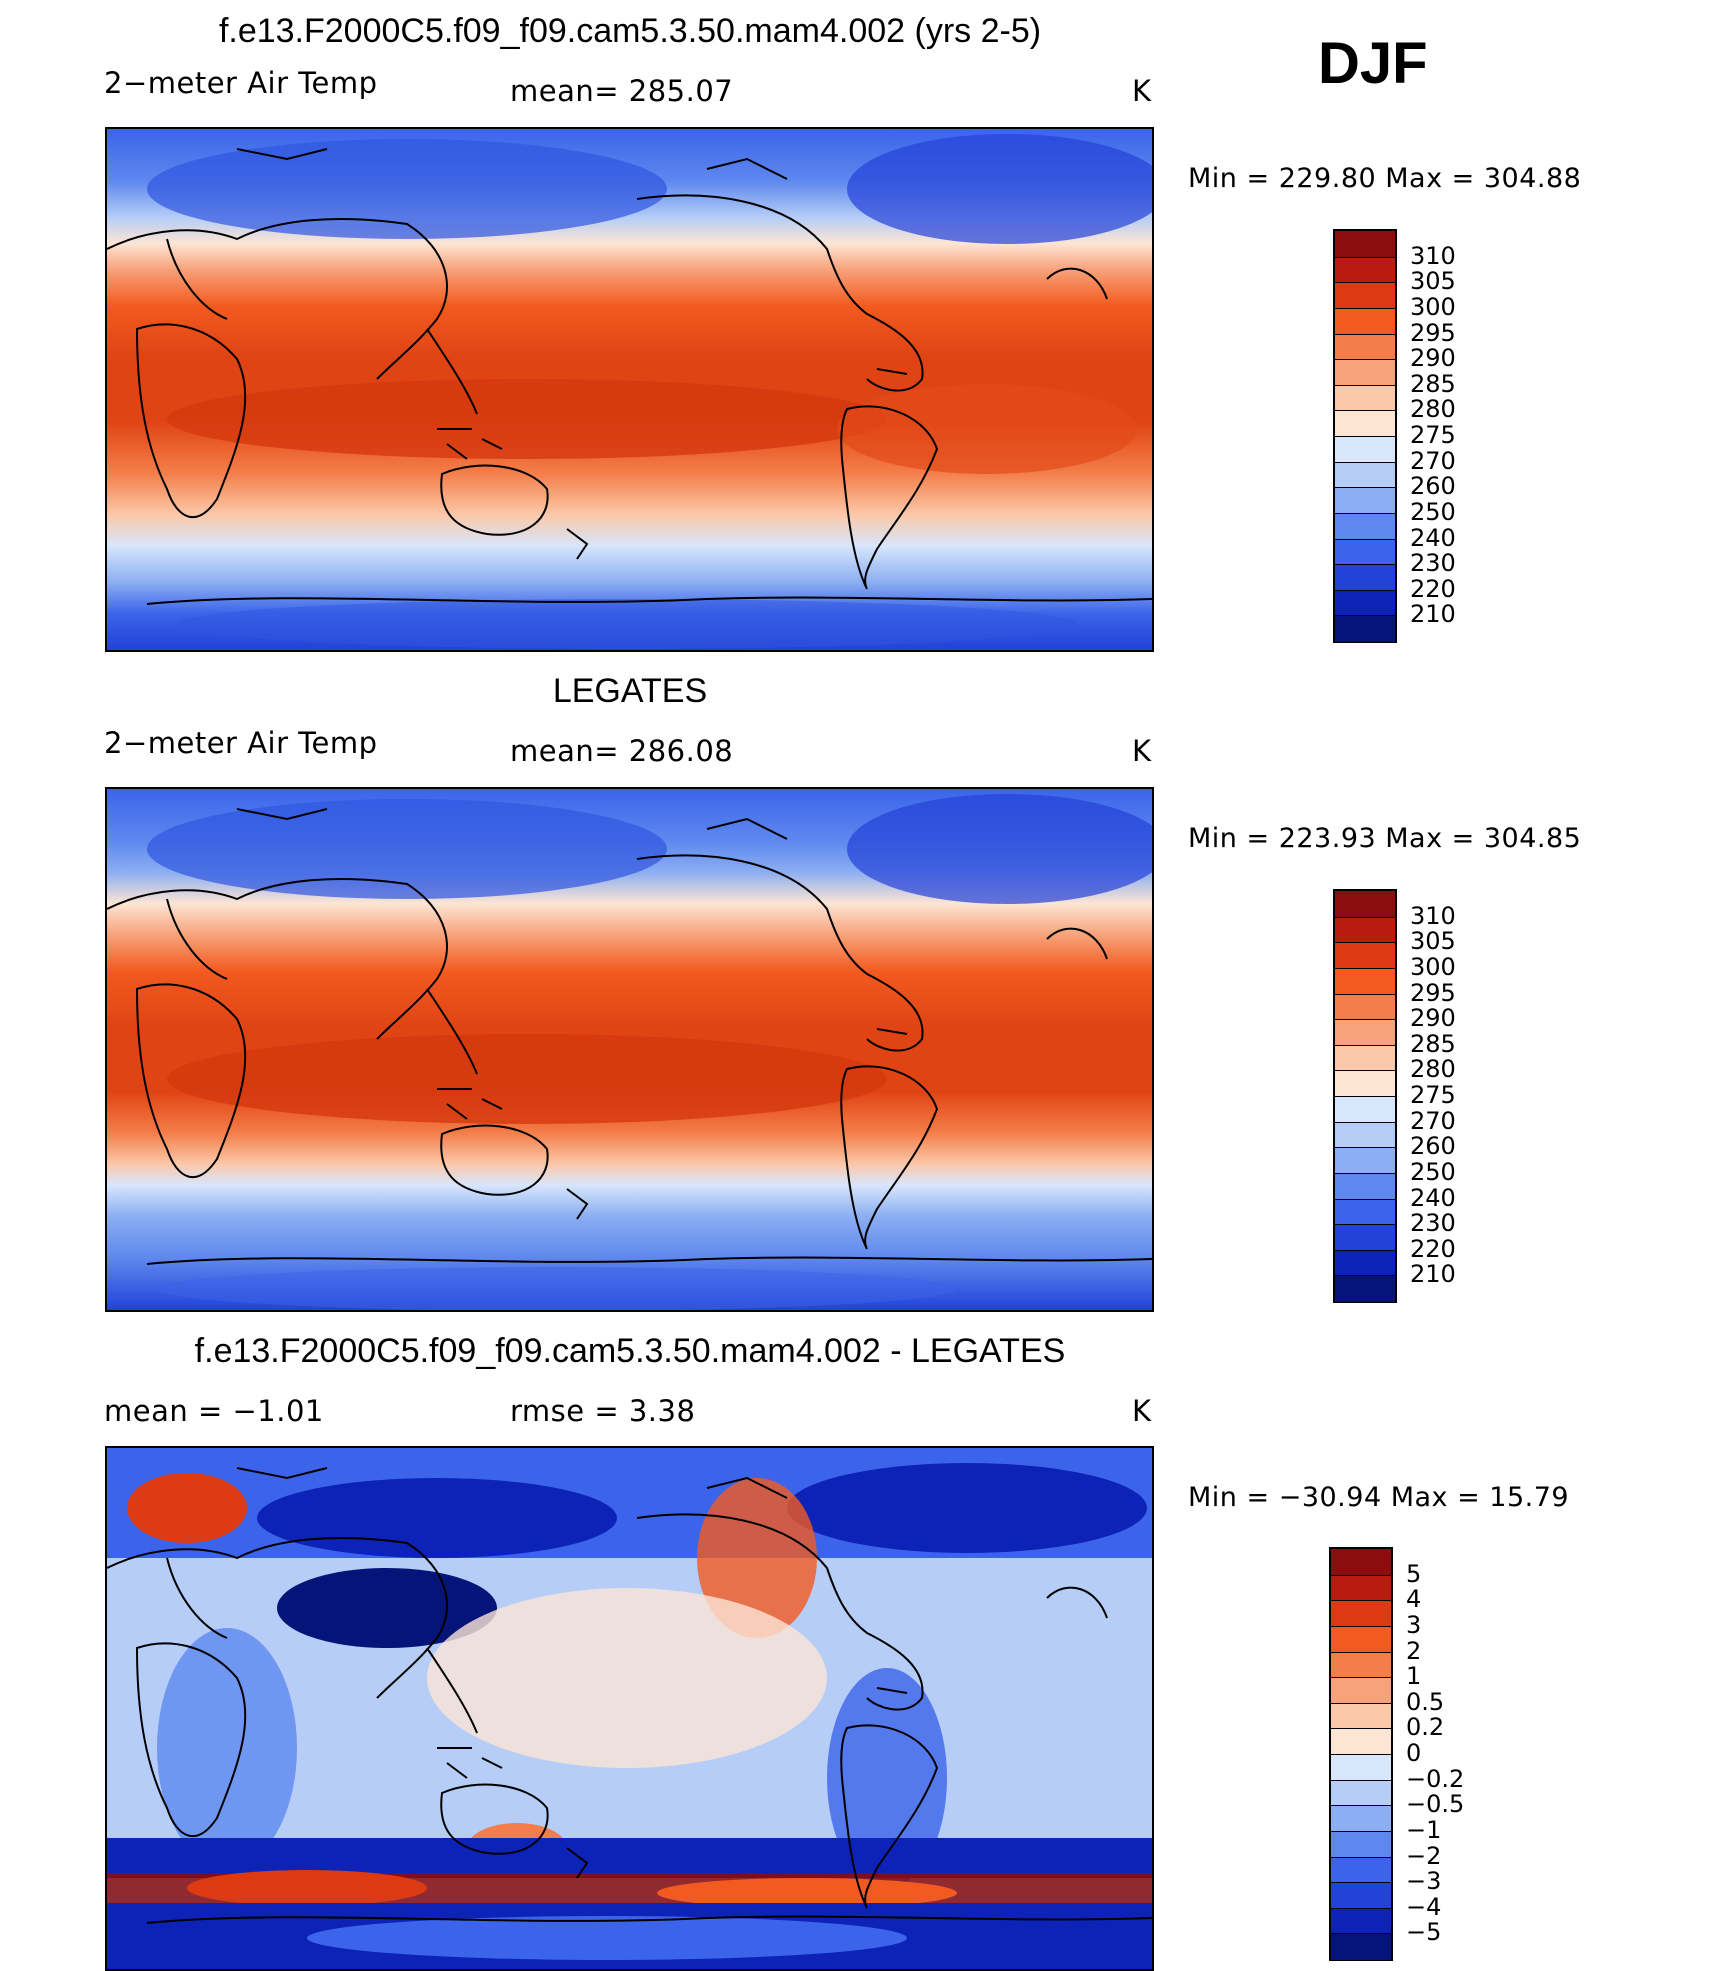  I want to click on panel-1-variable-label: 2−meter Air Temp, so click(241, 83).